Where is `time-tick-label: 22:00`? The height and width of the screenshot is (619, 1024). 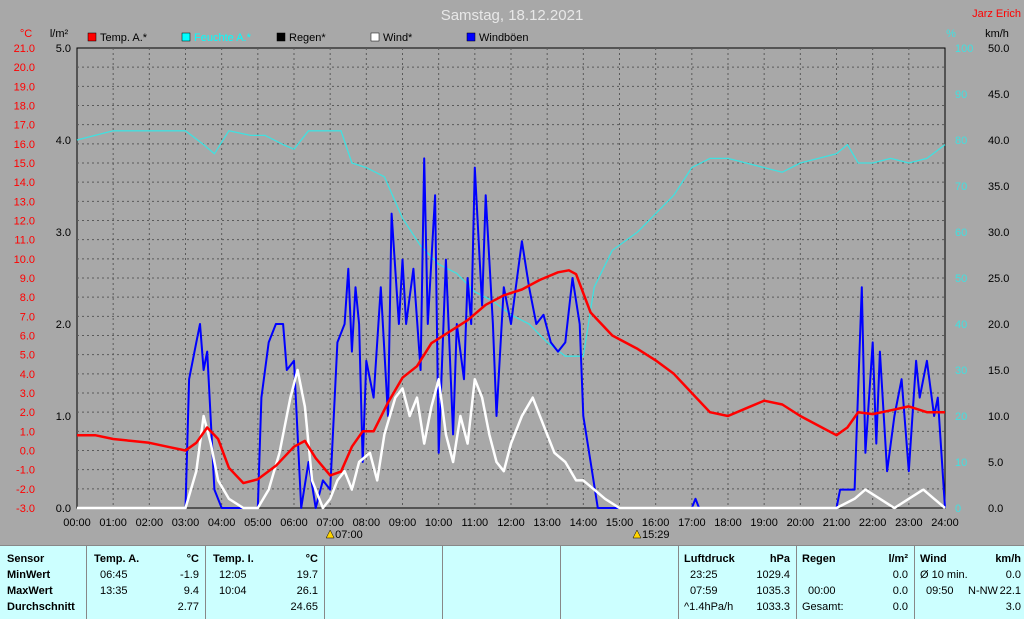 time-tick-label: 22:00 is located at coordinates (873, 523).